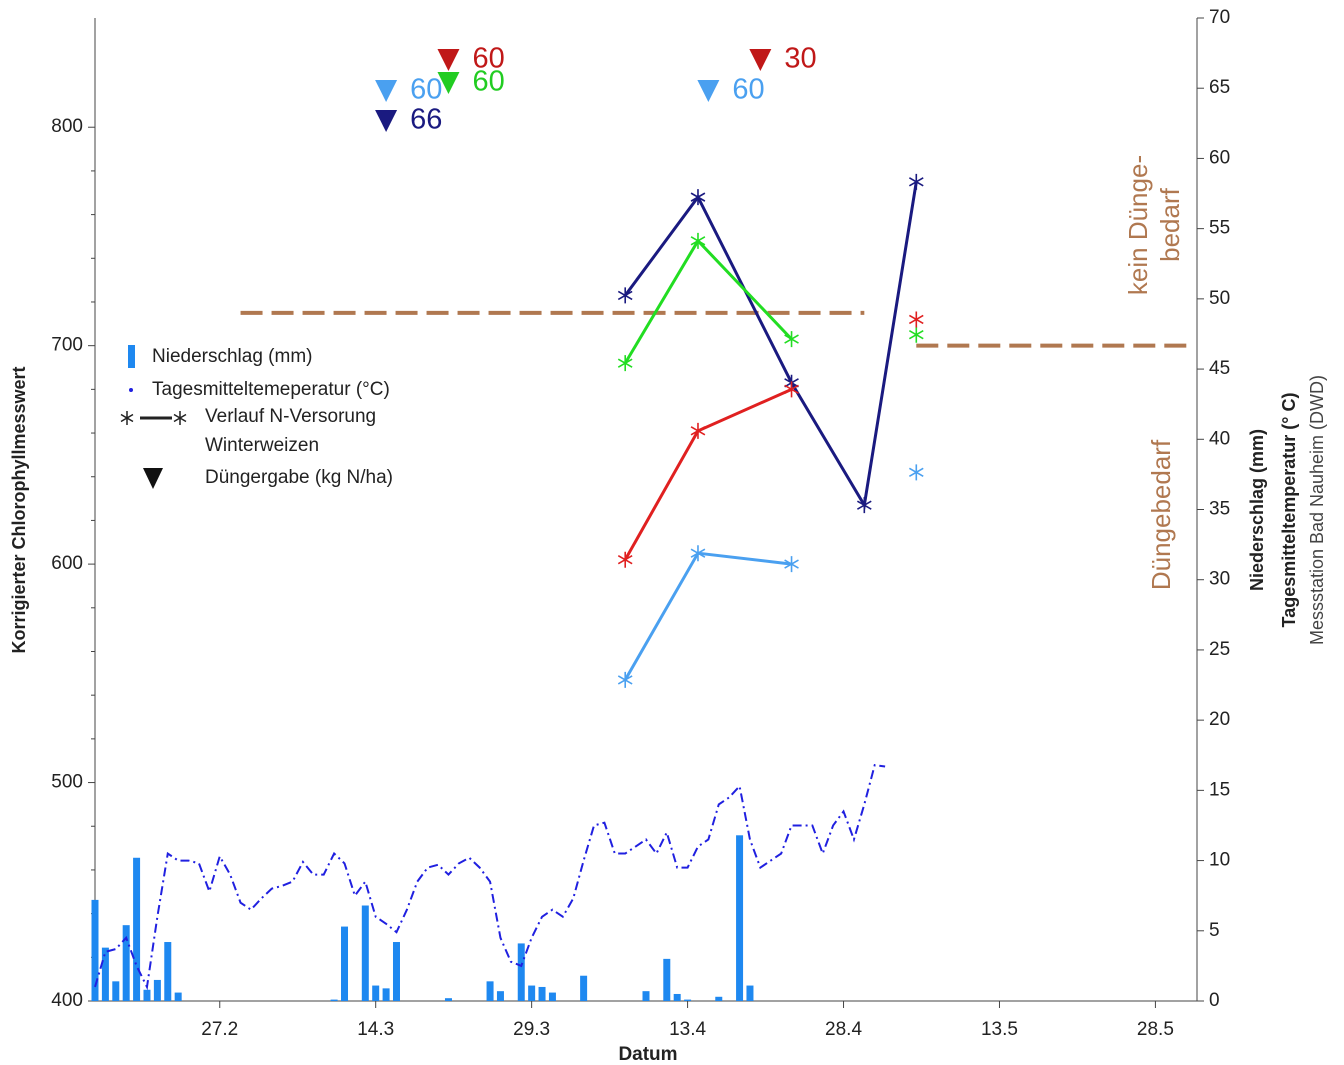 The image size is (1344, 1065). I want to click on y2-tick-label: 25, so click(1219, 649).